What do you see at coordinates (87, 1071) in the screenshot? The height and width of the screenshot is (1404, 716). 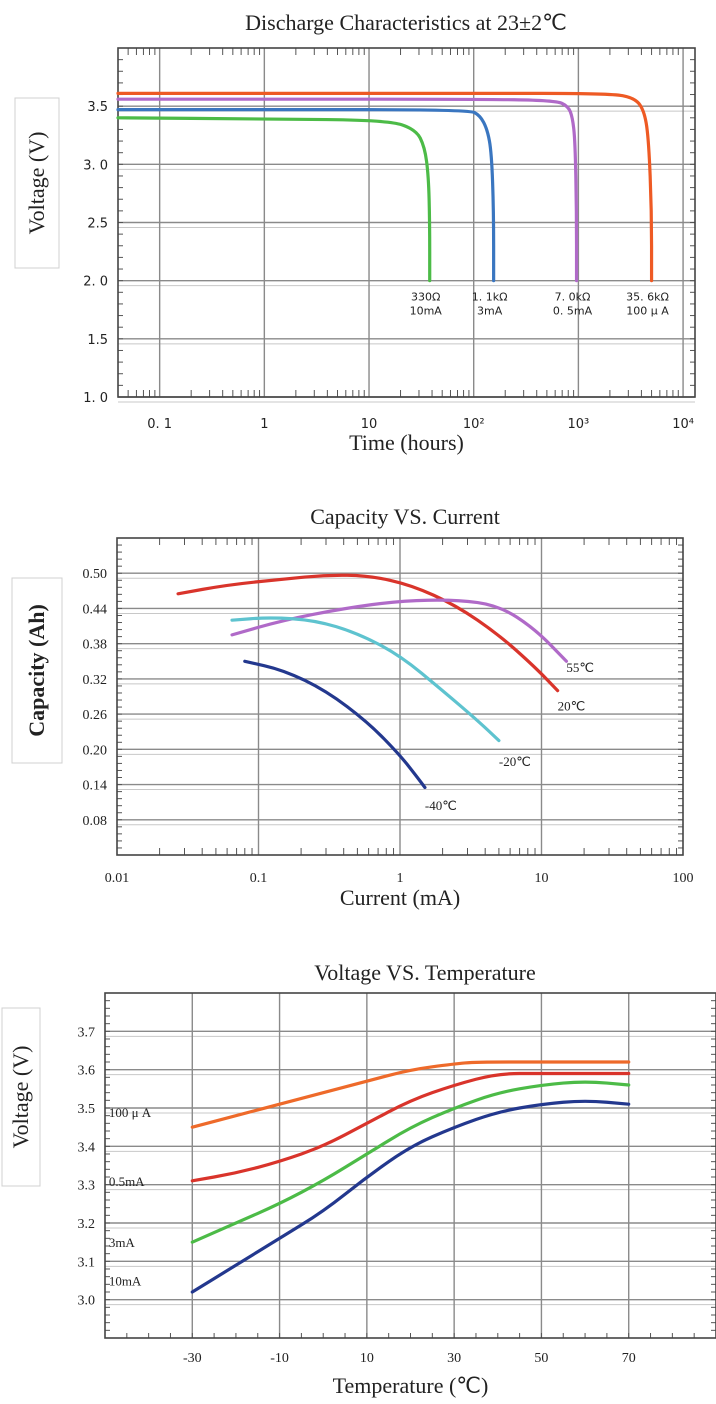 I see `y-tick-label: 3.6` at bounding box center [87, 1071].